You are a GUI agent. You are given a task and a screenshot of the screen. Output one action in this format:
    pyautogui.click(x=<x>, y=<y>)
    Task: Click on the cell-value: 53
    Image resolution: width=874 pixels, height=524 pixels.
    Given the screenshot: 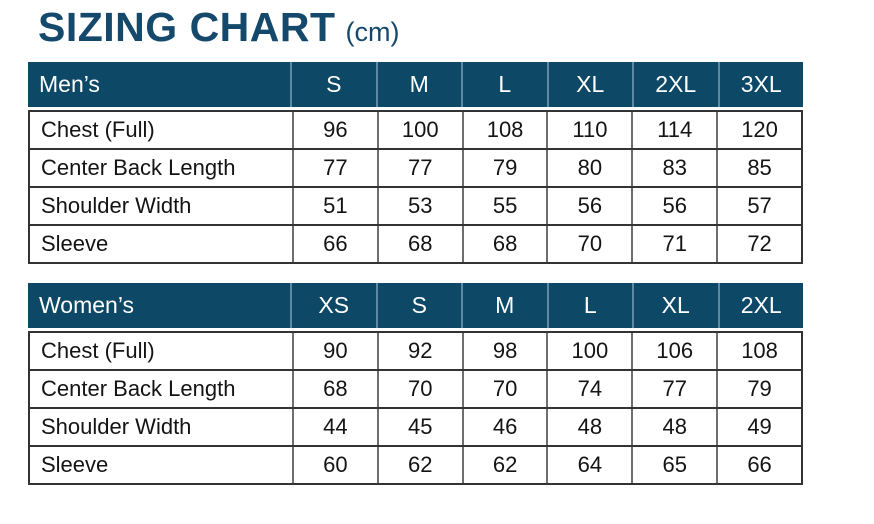 What is the action you would take?
    pyautogui.click(x=419, y=206)
    